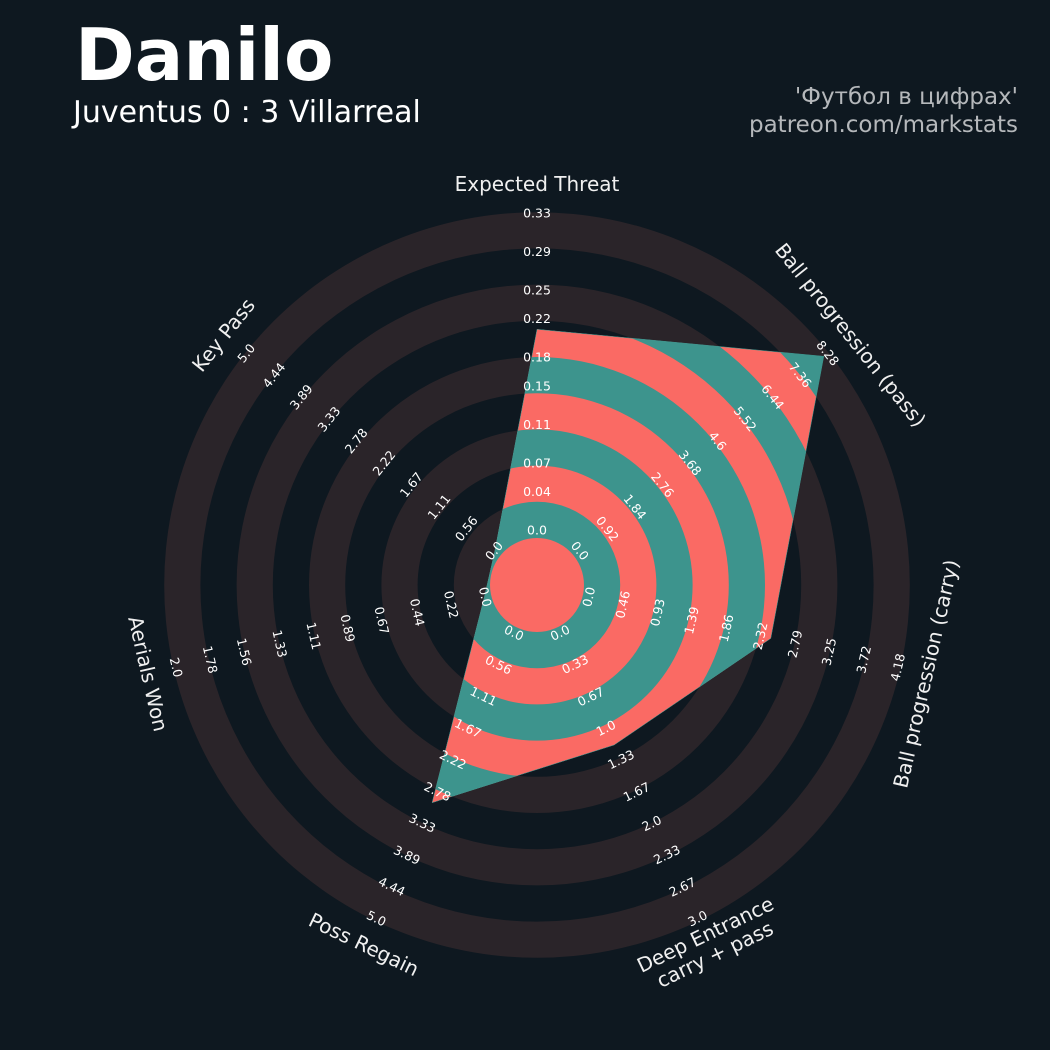 This screenshot has height=1050, width=1050. What do you see at coordinates (210, 659) in the screenshot?
I see `tick-label: 1.78` at bounding box center [210, 659].